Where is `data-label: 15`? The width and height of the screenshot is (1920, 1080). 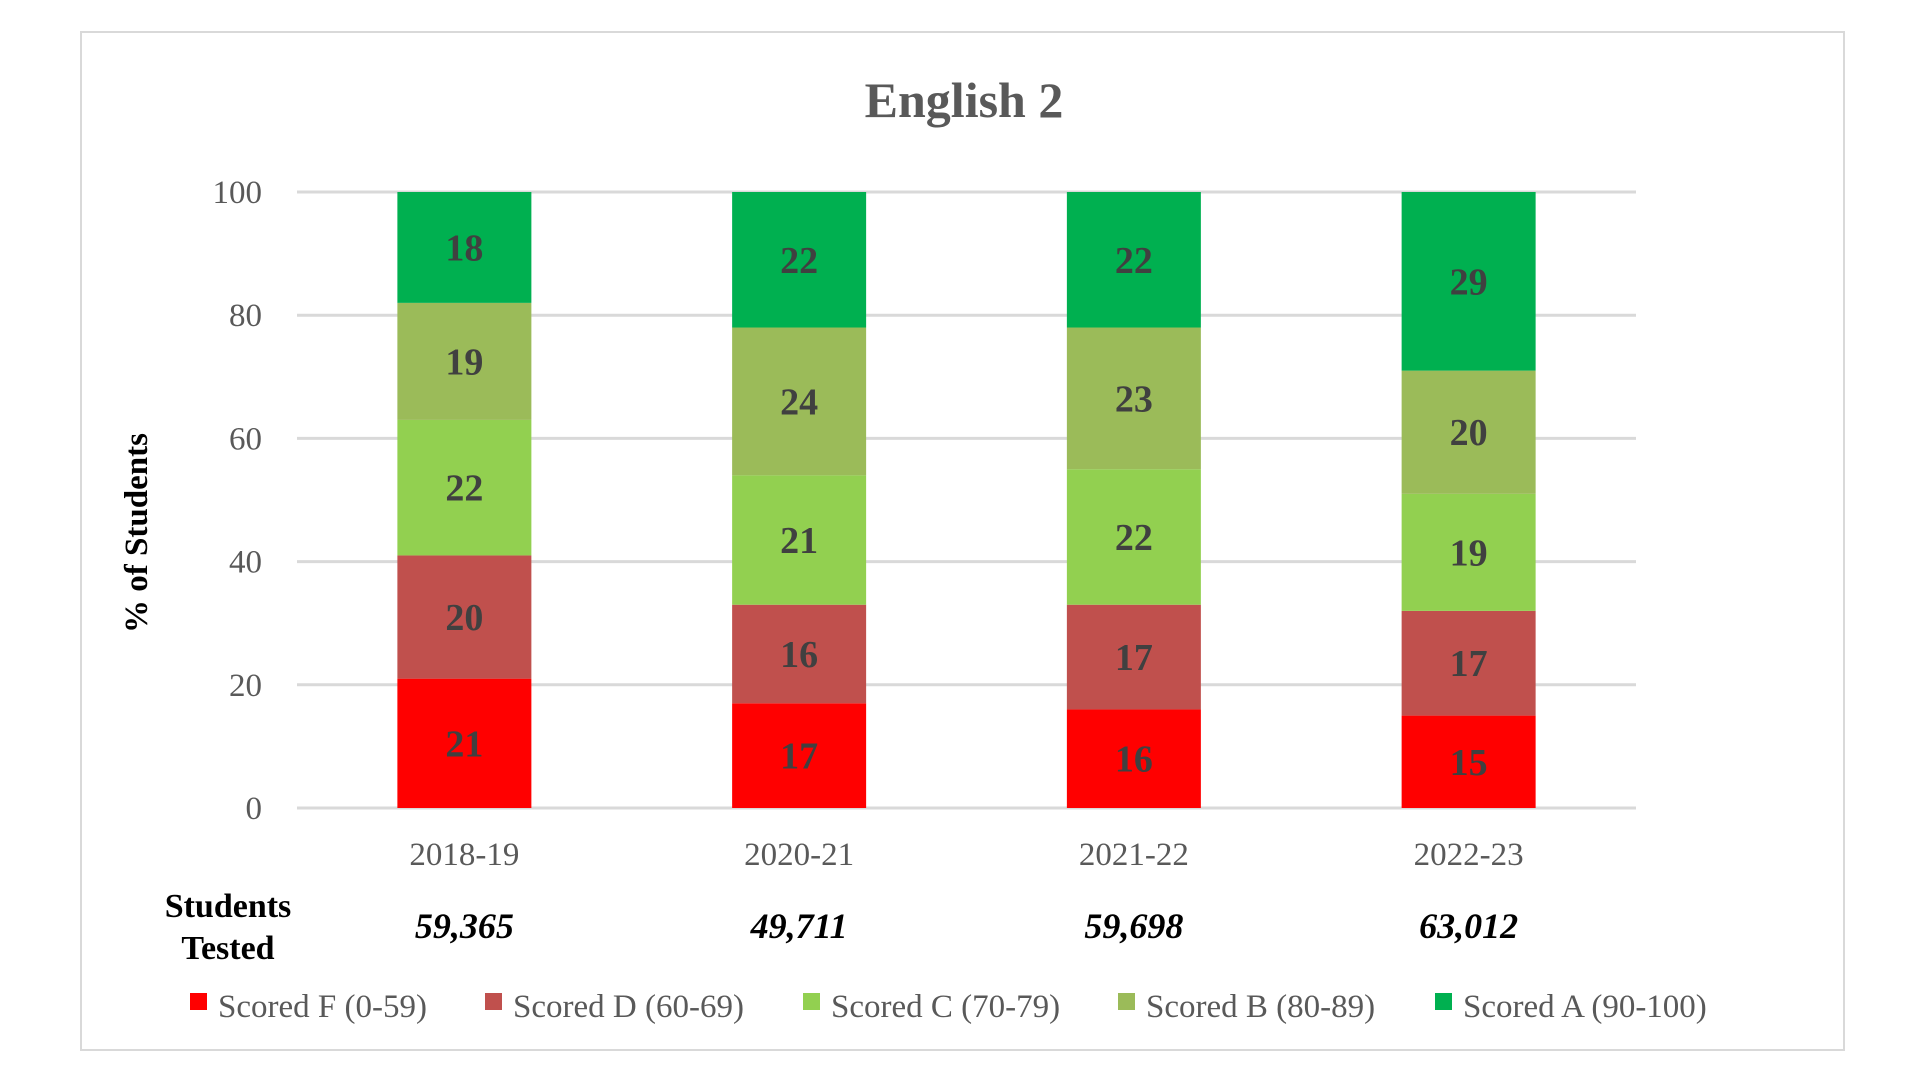 data-label: 15 is located at coordinates (1469, 763).